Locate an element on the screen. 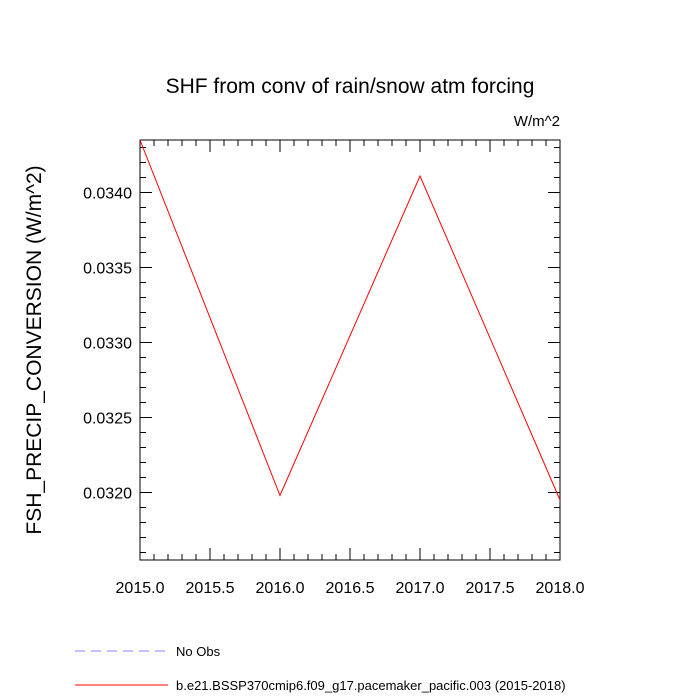  x-tick-label: 2017.5 is located at coordinates (490, 588).